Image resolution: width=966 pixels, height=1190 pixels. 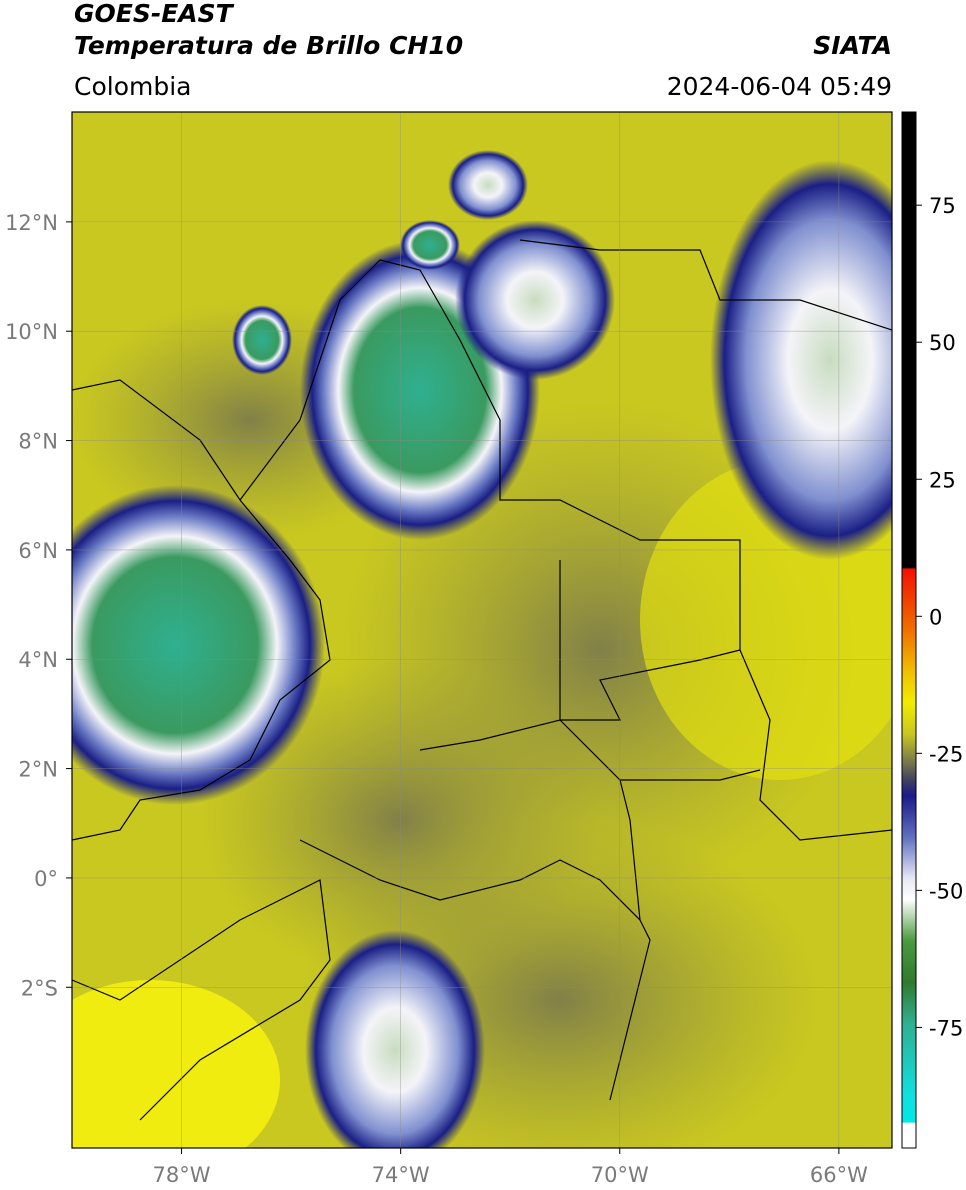 What do you see at coordinates (182, 1175) in the screenshot?
I see `x-tick-label: 78°W` at bounding box center [182, 1175].